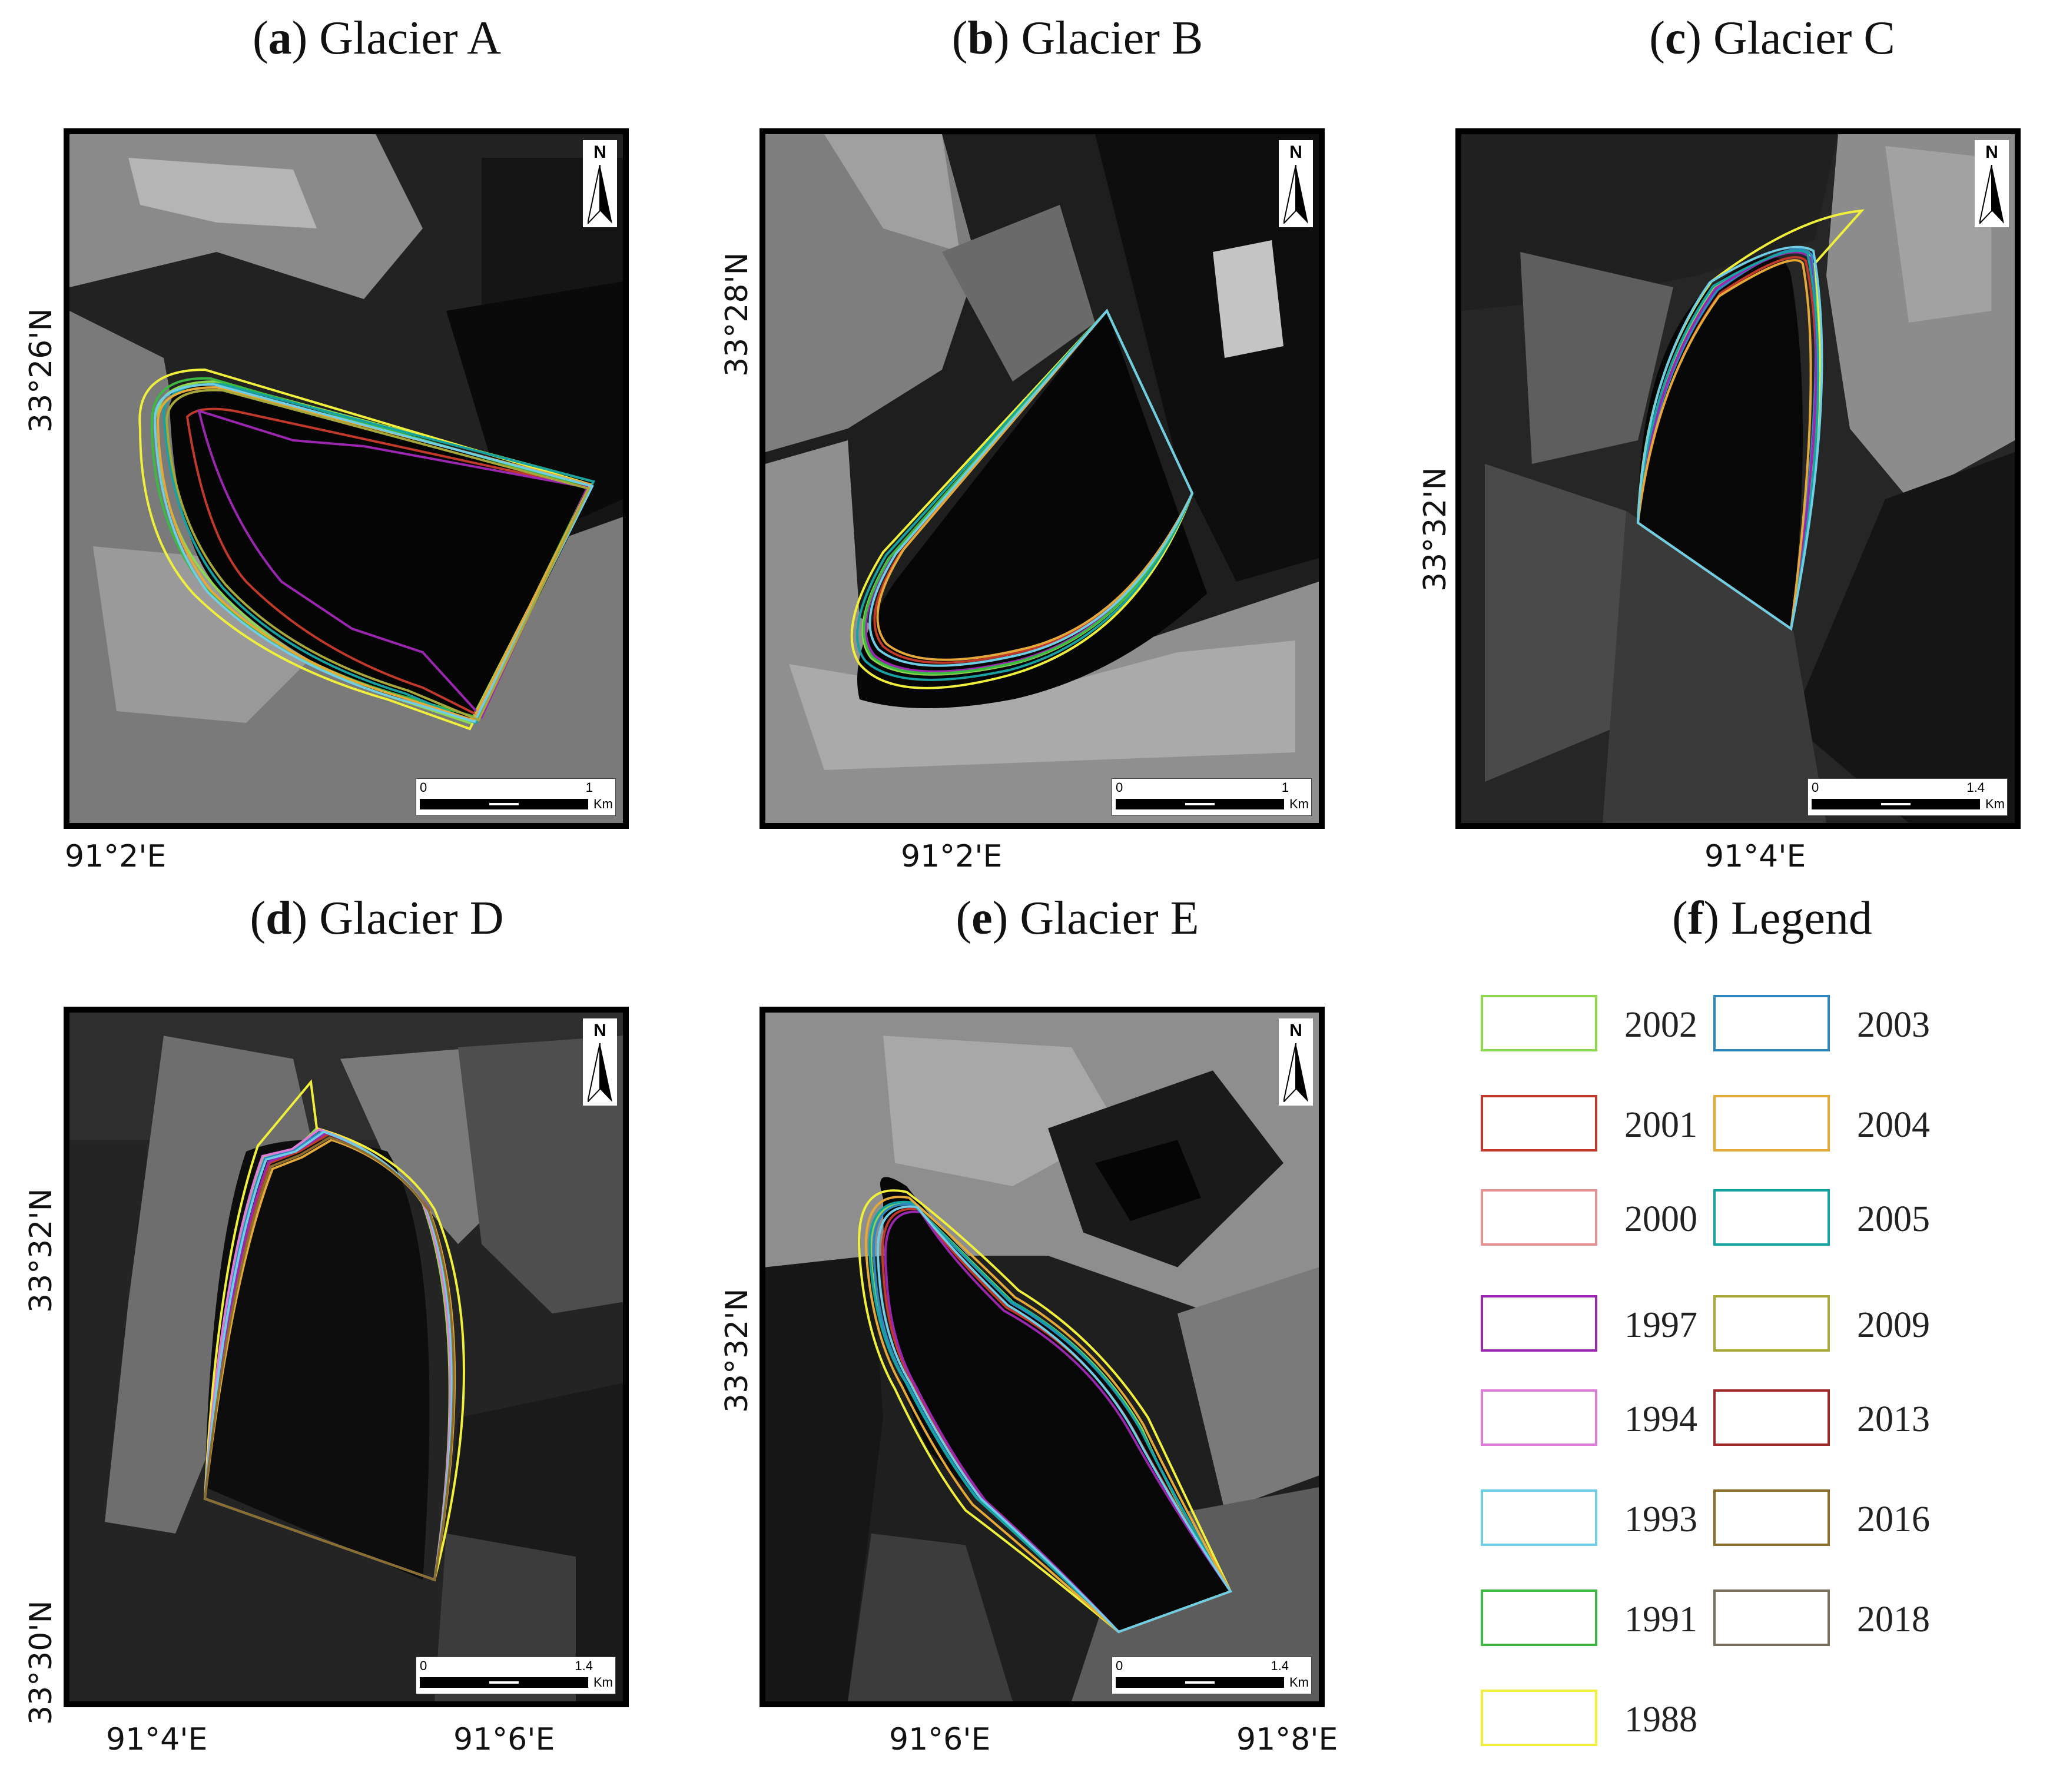 Image resolution: width=2053 pixels, height=1792 pixels. What do you see at coordinates (1893, 1419) in the screenshot?
I see `legend-label: 2013` at bounding box center [1893, 1419].